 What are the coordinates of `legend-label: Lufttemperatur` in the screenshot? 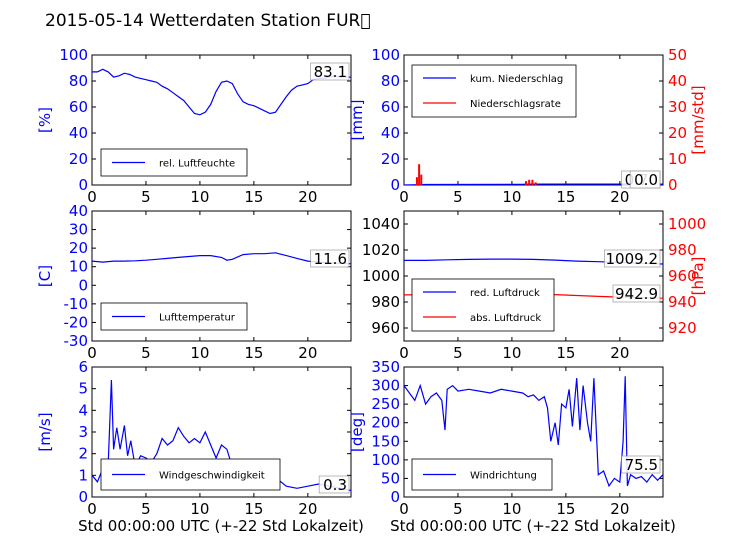 It's located at (197, 318).